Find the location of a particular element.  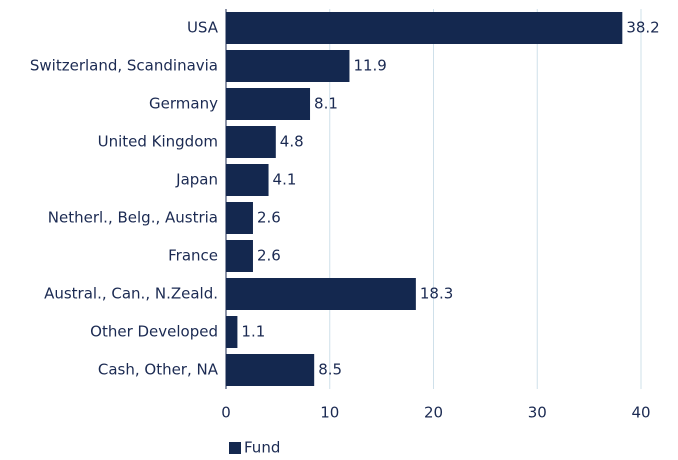

y-tick-label: USA is located at coordinates (203, 28).